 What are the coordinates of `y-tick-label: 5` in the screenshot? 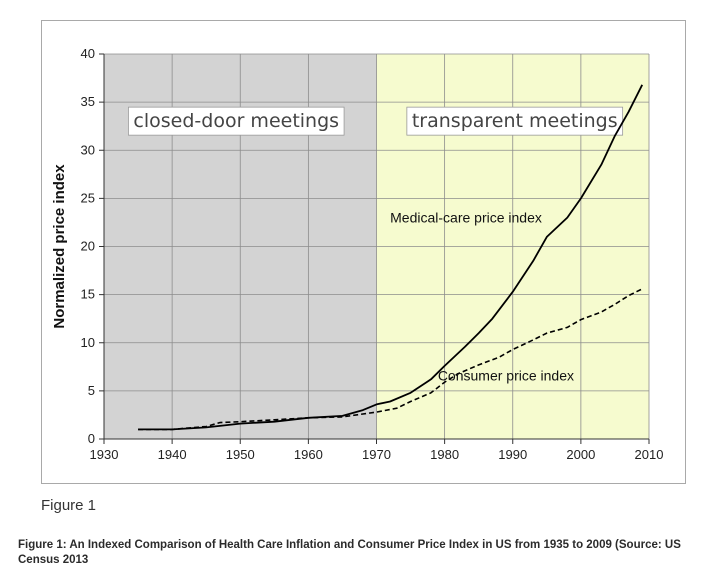 It's located at (91, 390).